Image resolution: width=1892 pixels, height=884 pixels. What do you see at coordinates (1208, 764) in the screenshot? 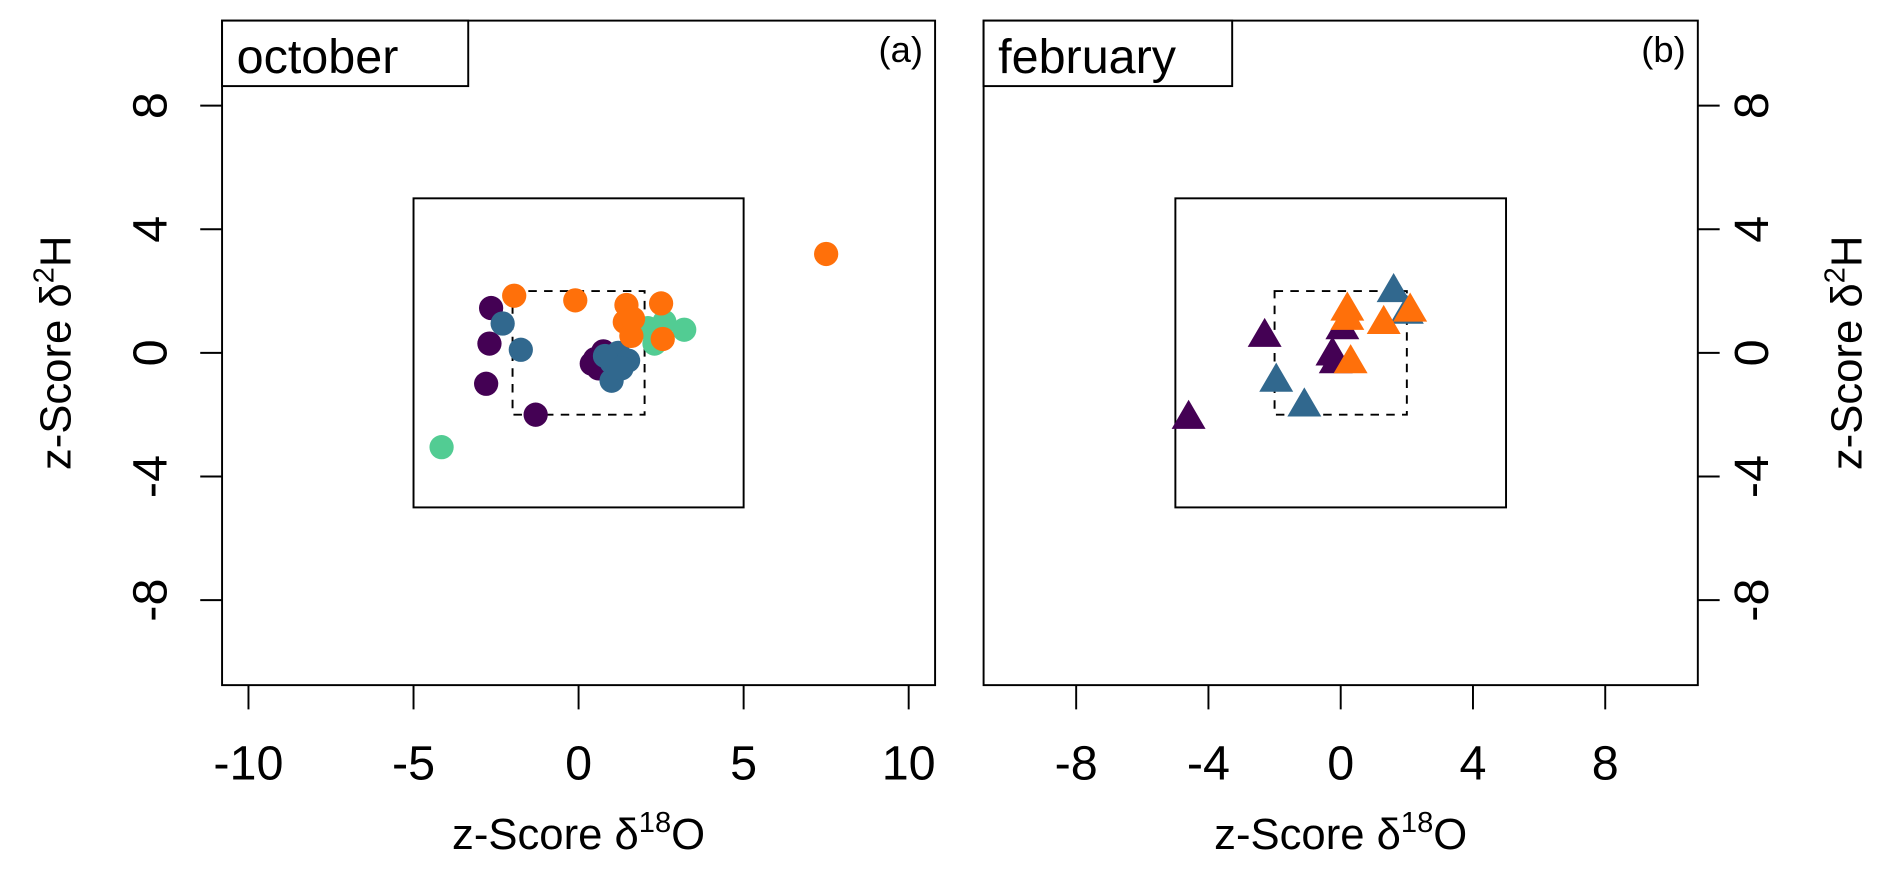
I see `x-tick-label: -4` at bounding box center [1208, 764].